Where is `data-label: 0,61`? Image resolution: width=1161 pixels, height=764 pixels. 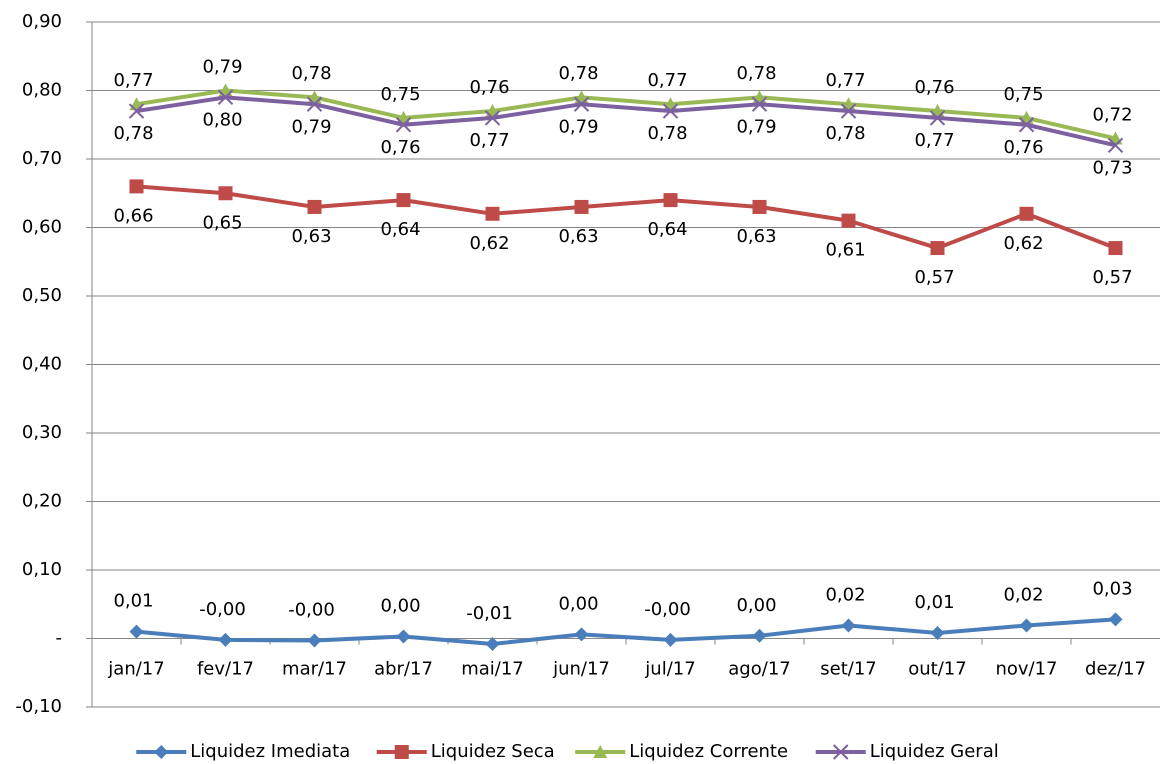
data-label: 0,61 is located at coordinates (845, 250).